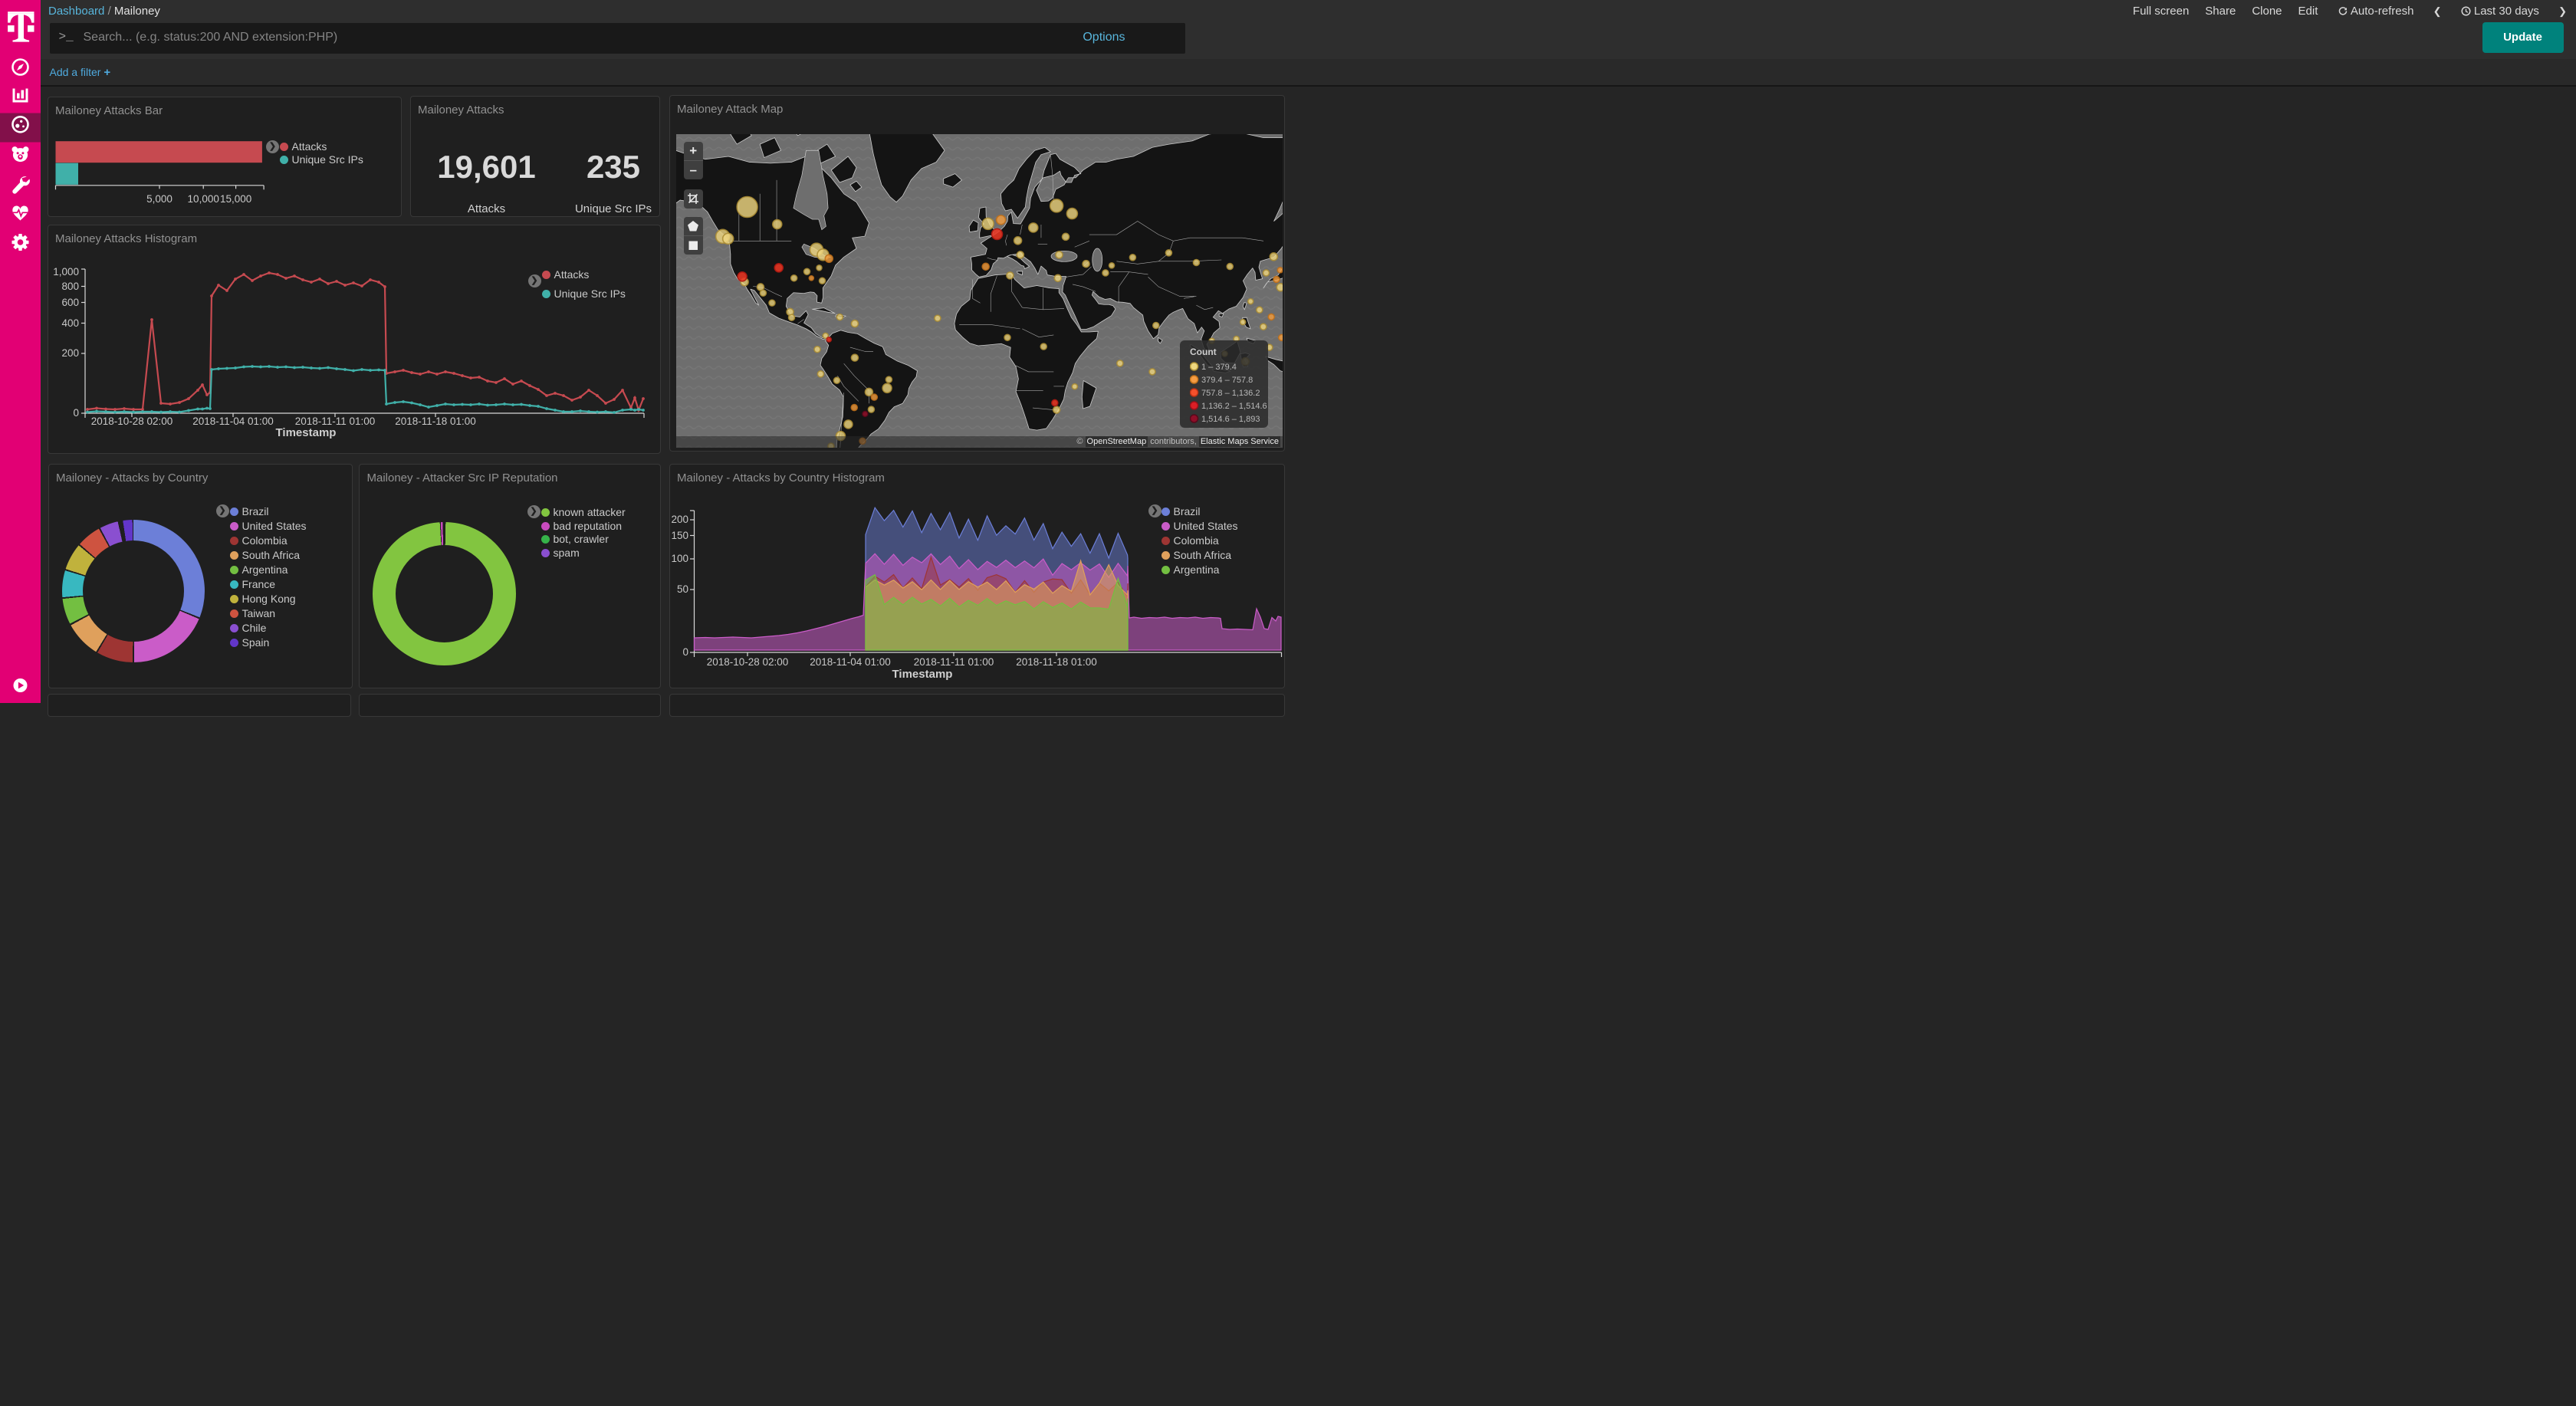 Image resolution: width=2576 pixels, height=1406 pixels. Describe the element at coordinates (70, 323) in the screenshot. I see `svg-text: 400` at that location.